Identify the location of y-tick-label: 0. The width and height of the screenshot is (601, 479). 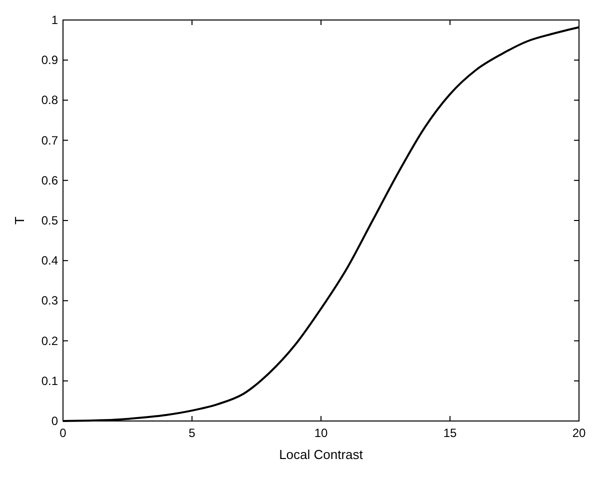
(54, 421).